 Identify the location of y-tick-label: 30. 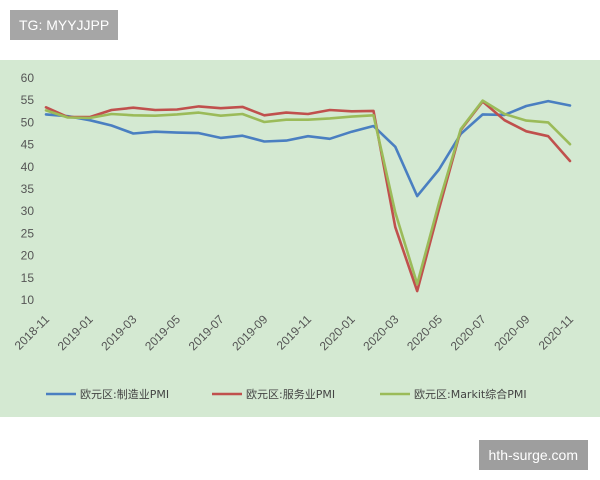
(28, 211).